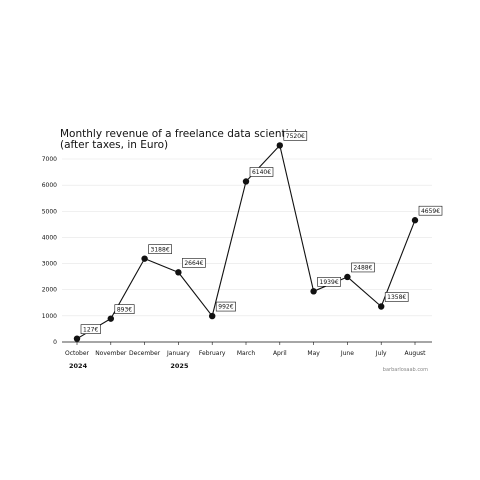 The width and height of the screenshot is (480, 480). Describe the element at coordinates (49, 237) in the screenshot. I see `y-tick-label: 4000` at that location.